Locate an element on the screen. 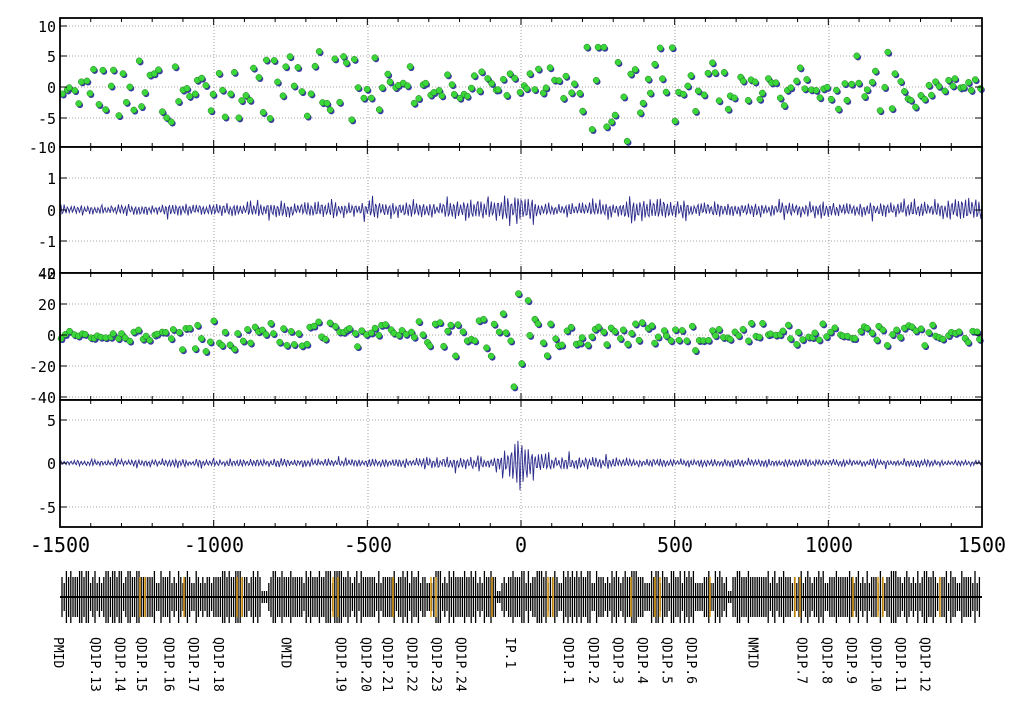  lattice-label: QD1P.15 is located at coordinates (140, 664).